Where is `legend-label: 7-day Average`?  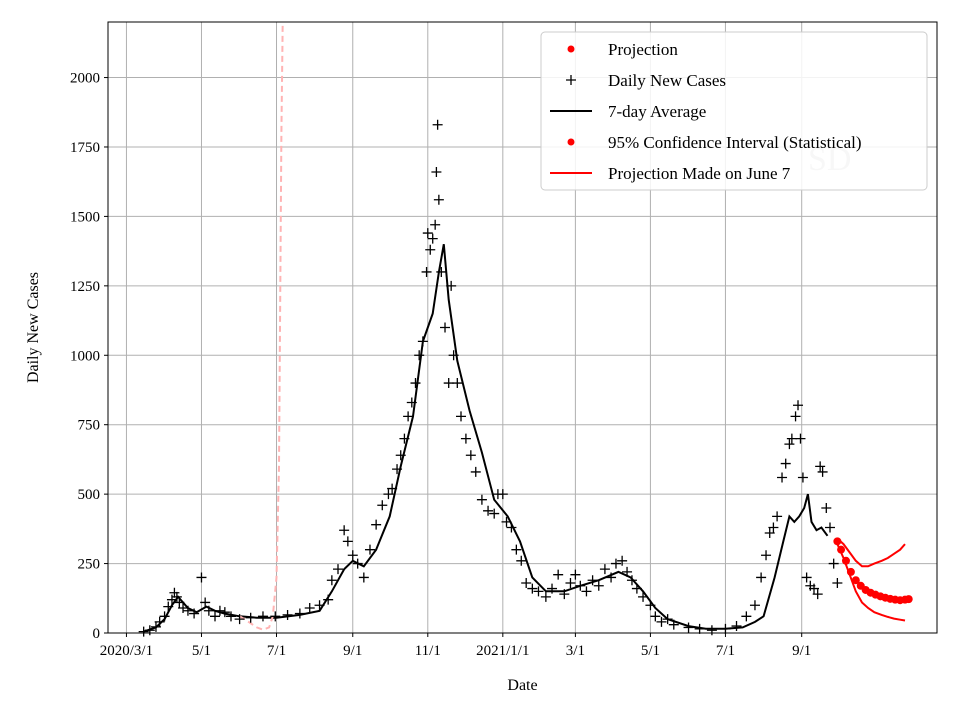 legend-label: 7-day Average is located at coordinates (657, 111).